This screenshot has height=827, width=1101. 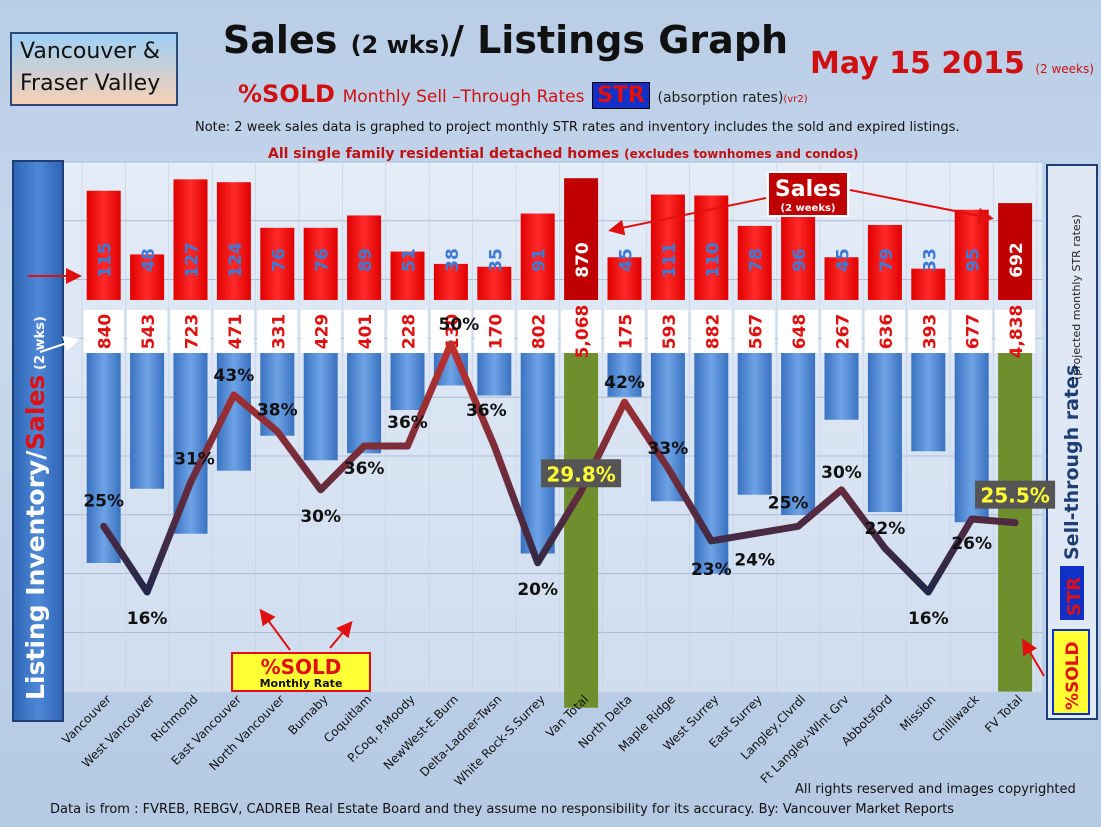 What do you see at coordinates (236, 332) in the screenshot?
I see `listings-value-label: 471` at bounding box center [236, 332].